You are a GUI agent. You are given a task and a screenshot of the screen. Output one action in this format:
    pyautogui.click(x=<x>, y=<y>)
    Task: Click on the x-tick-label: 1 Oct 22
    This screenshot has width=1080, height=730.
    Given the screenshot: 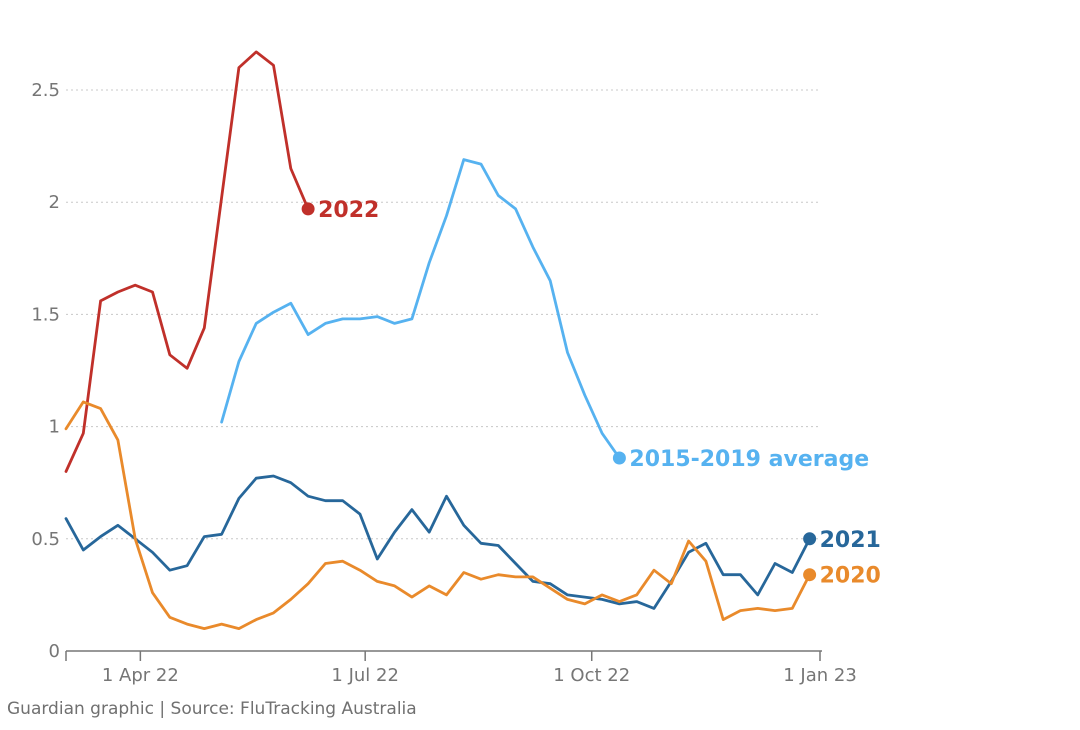 What is the action you would take?
    pyautogui.click(x=591, y=675)
    